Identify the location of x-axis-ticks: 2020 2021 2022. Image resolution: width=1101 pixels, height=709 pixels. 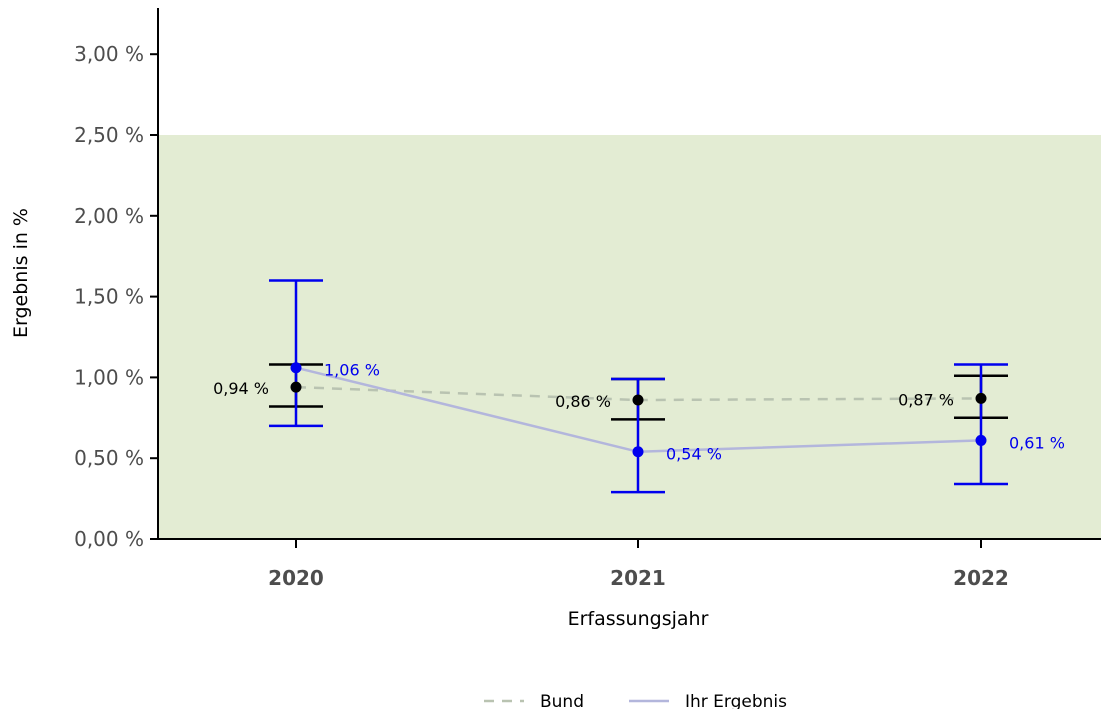
(638, 564).